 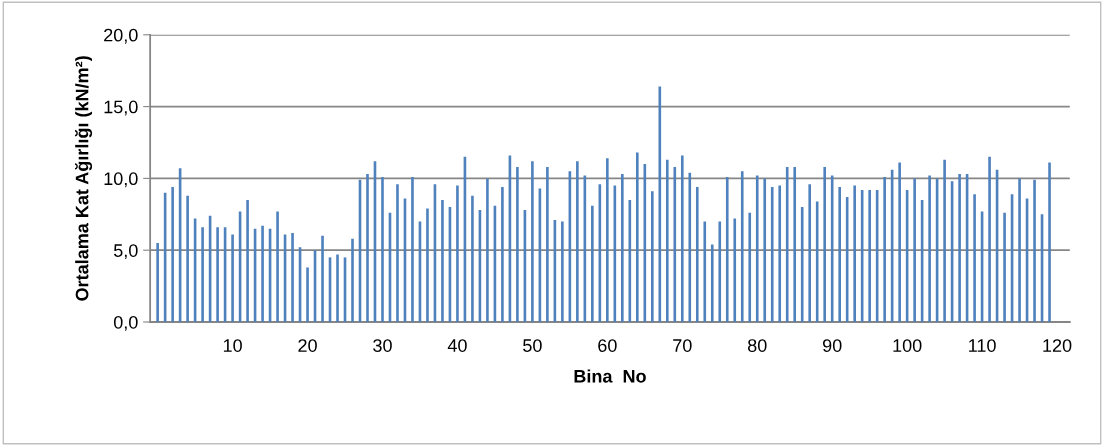 I want to click on x-tick-label: 70, so click(x=682, y=345).